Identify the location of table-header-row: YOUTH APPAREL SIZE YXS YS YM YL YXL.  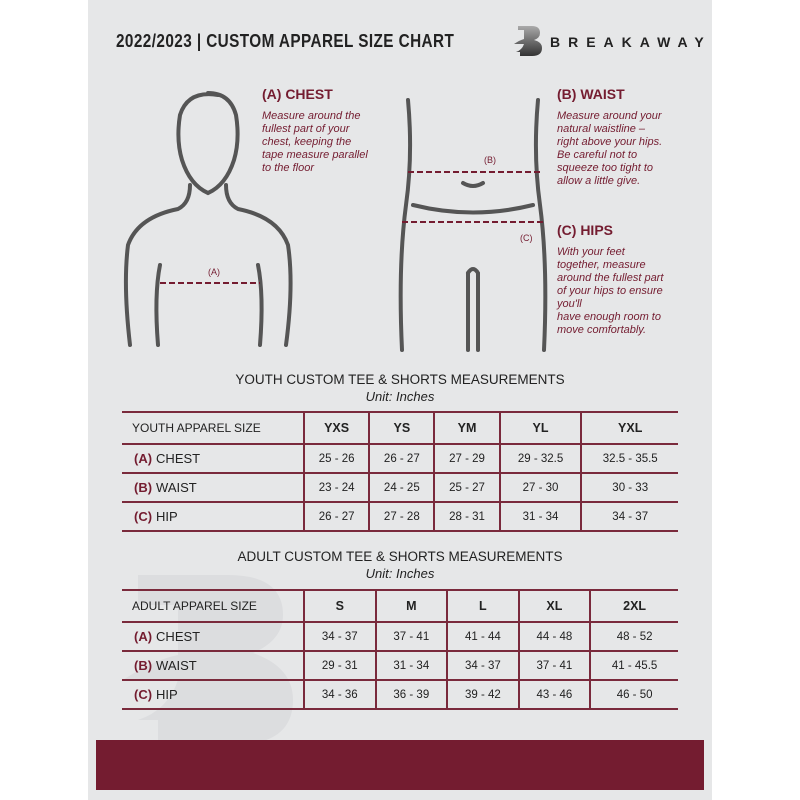
(400, 427).